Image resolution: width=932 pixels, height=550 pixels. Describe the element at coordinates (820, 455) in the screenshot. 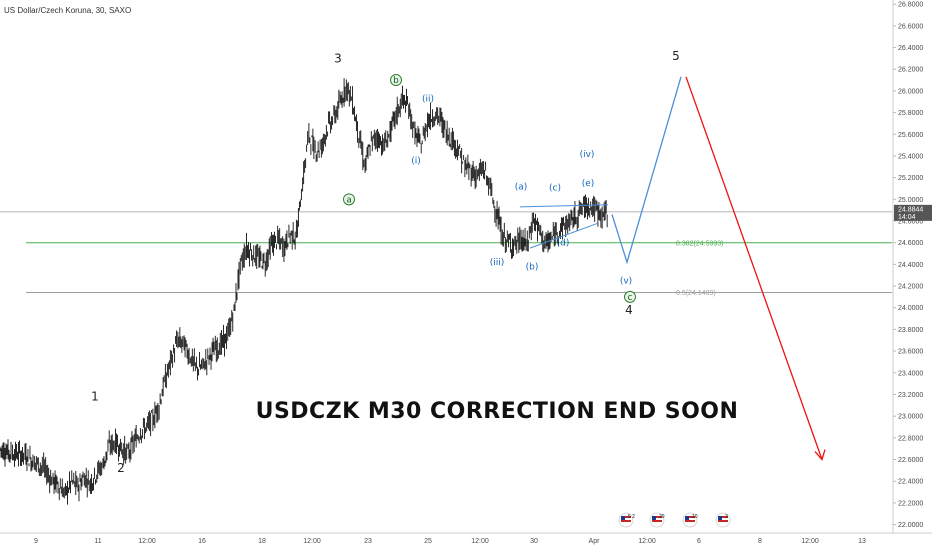

I see `arrow-head-icon` at that location.